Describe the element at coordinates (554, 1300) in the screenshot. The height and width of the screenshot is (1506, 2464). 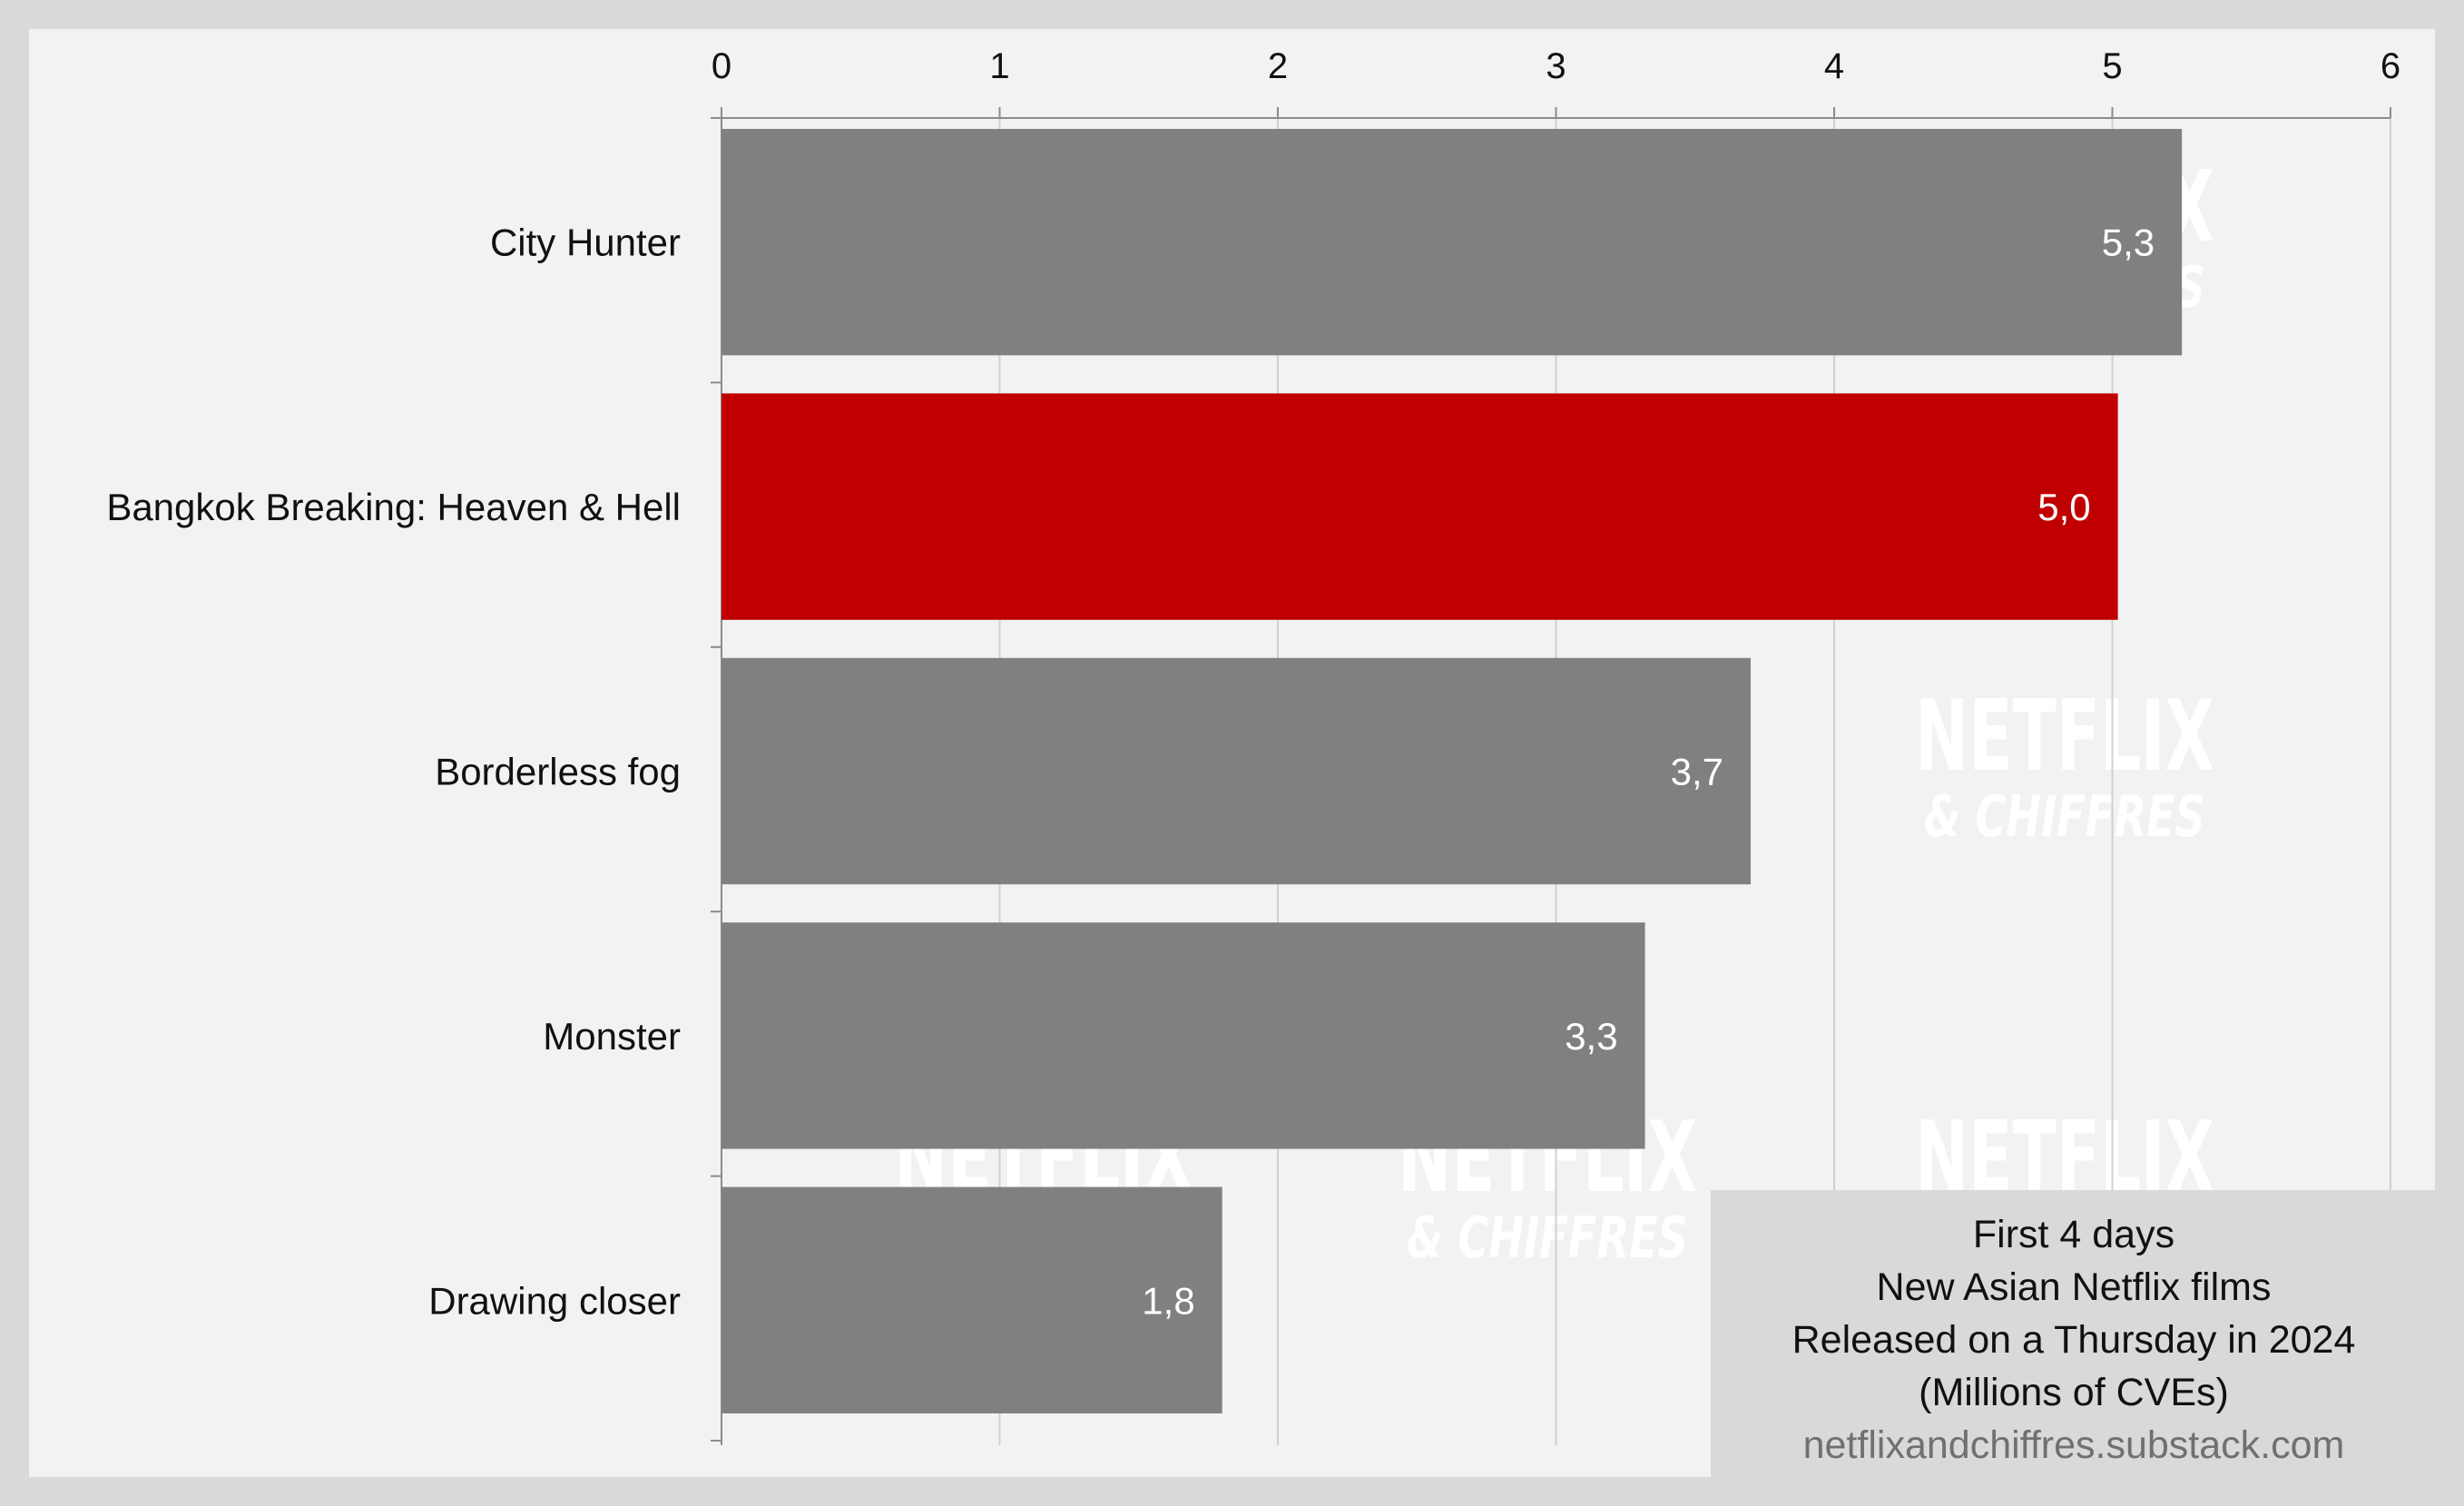
I see `category-label: Drawing closer` at that location.